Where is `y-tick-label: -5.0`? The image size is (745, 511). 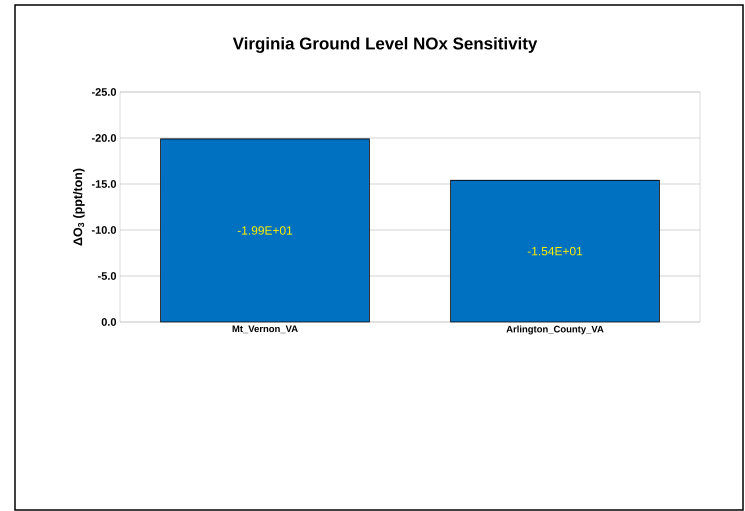
y-tick-label: -5.0 is located at coordinates (107, 276).